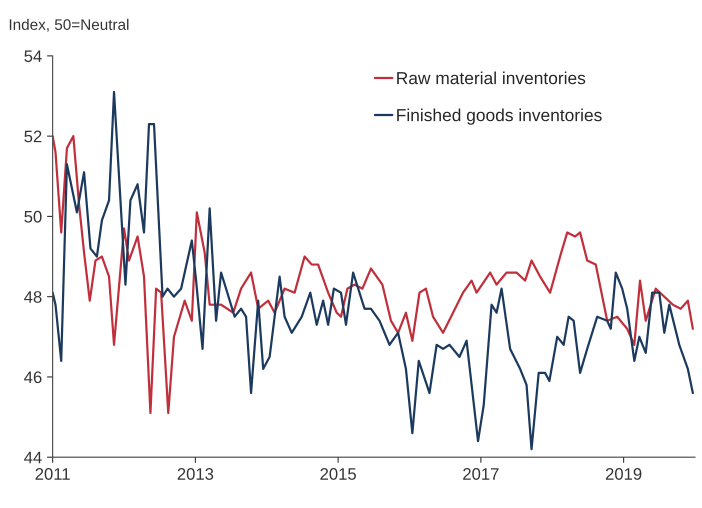 The width and height of the screenshot is (702, 508). What do you see at coordinates (499, 116) in the screenshot?
I see `legend-label: Finished goods inventories` at bounding box center [499, 116].